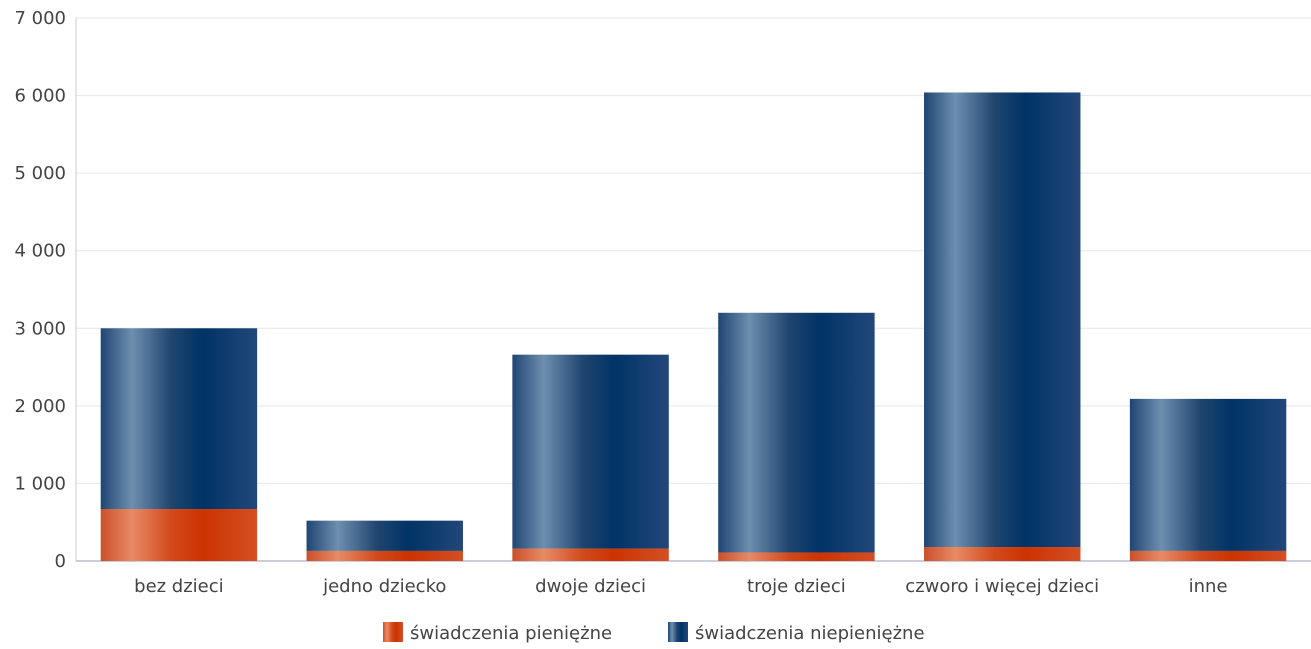  Describe the element at coordinates (1208, 586) in the screenshot. I see `x-tick-label: inne` at that location.